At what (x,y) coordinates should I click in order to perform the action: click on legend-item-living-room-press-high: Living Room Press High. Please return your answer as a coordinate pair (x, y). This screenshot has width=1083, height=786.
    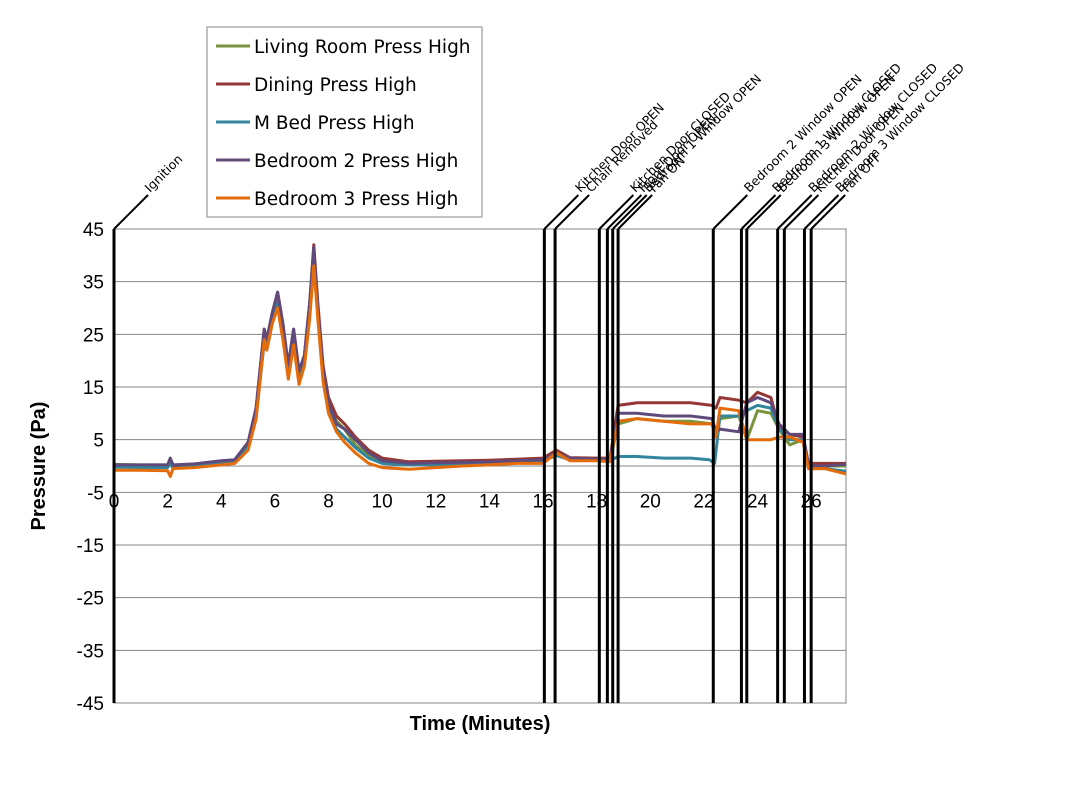
    Looking at the image, I should click on (343, 47).